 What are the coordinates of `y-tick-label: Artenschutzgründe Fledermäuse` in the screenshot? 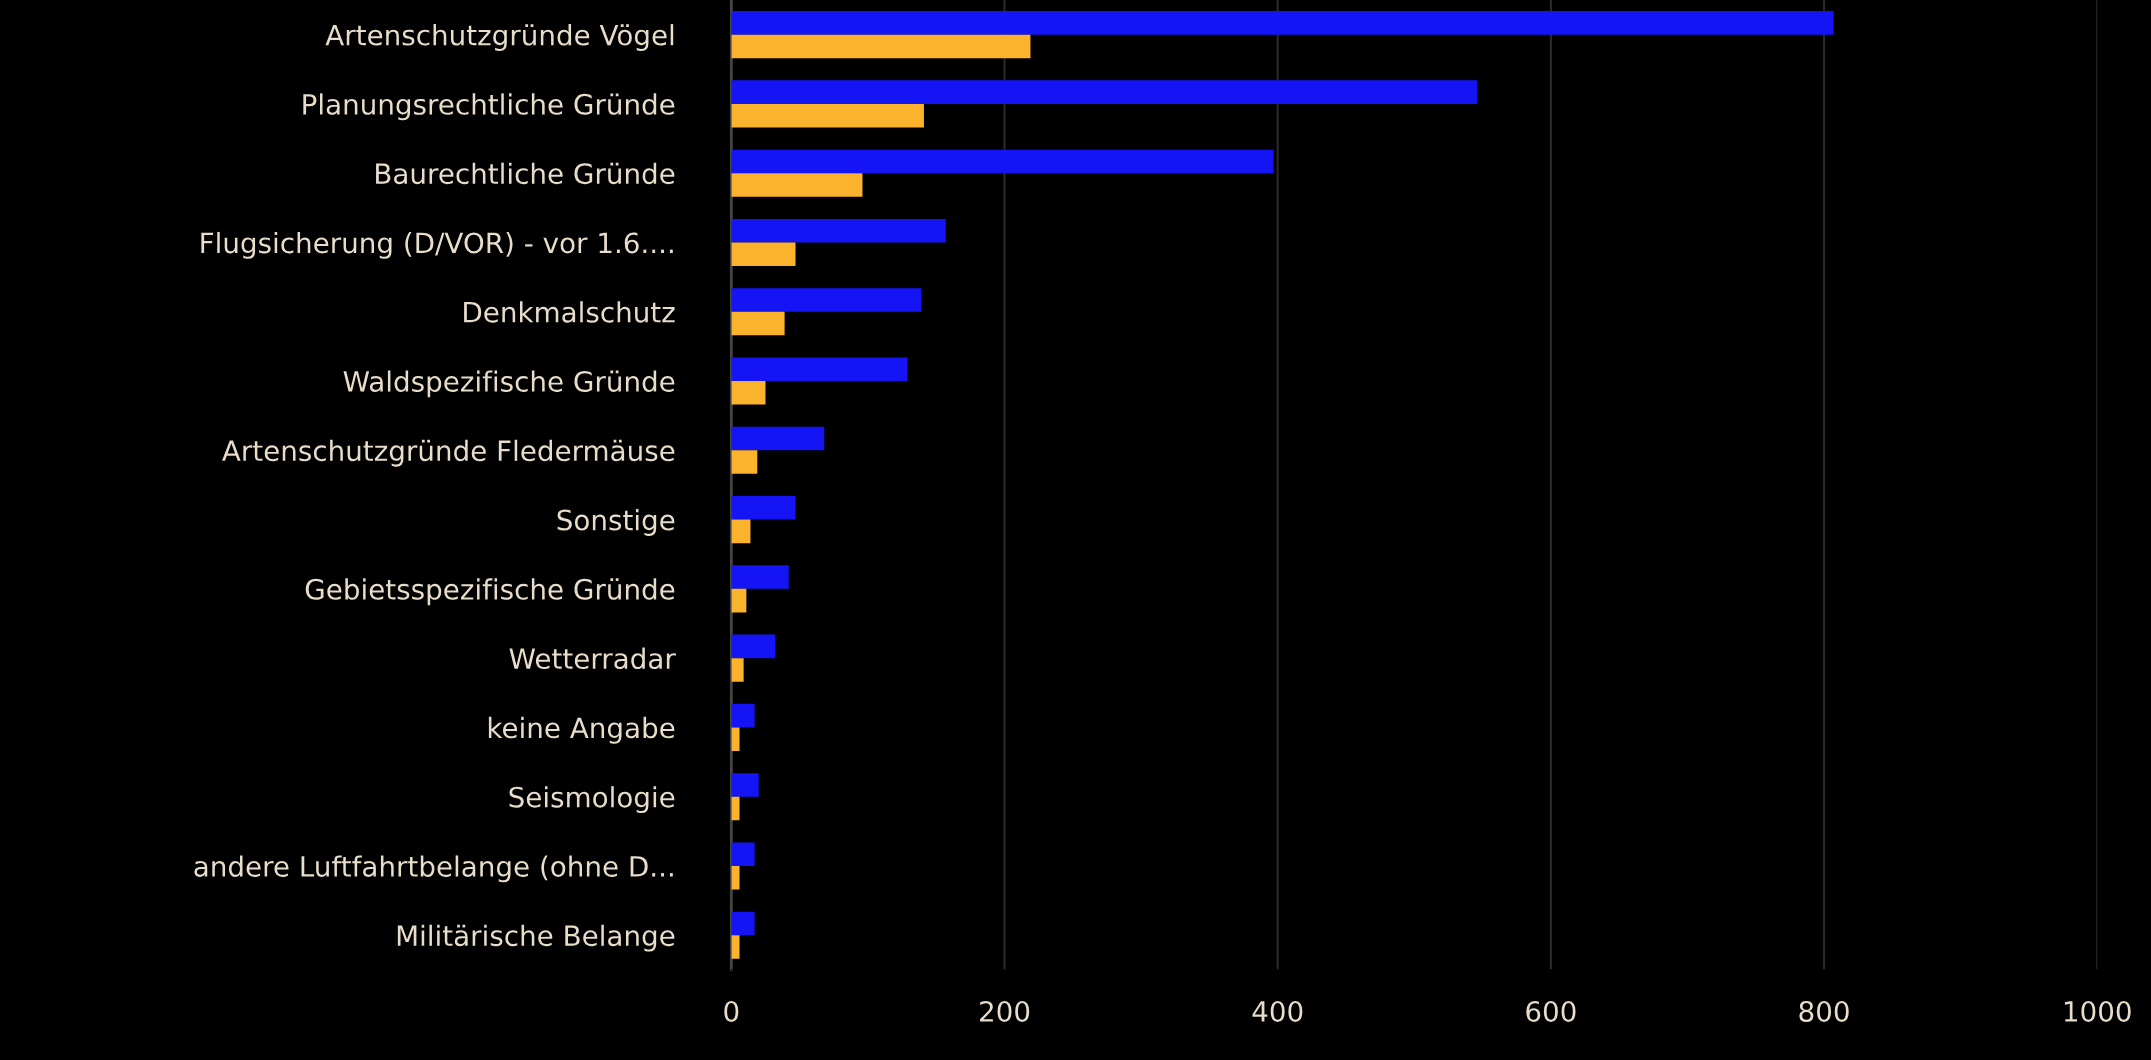 It's located at (448, 453).